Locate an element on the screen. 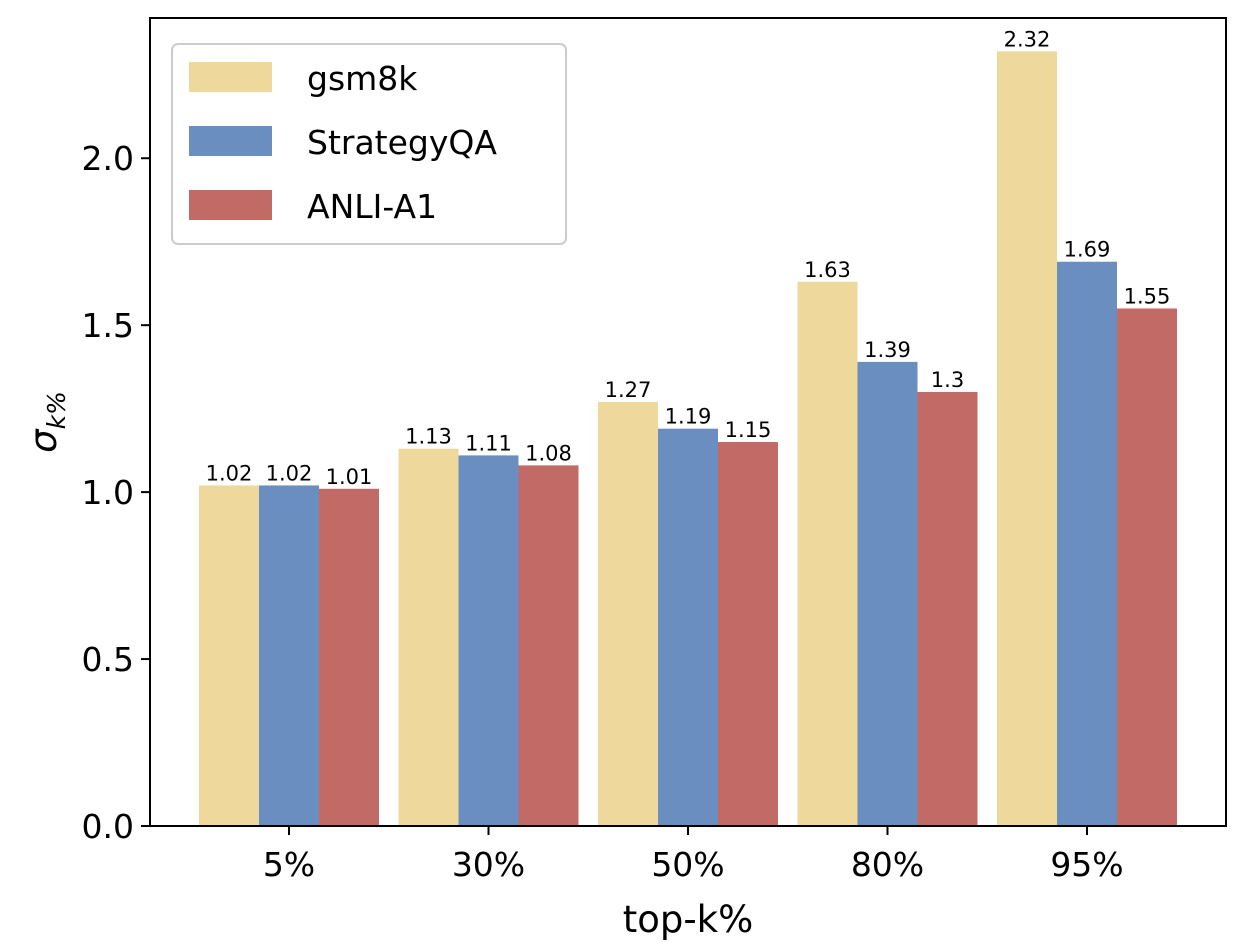 This screenshot has width=1246, height=948. y-tick-label: 2.0 is located at coordinates (108, 158).